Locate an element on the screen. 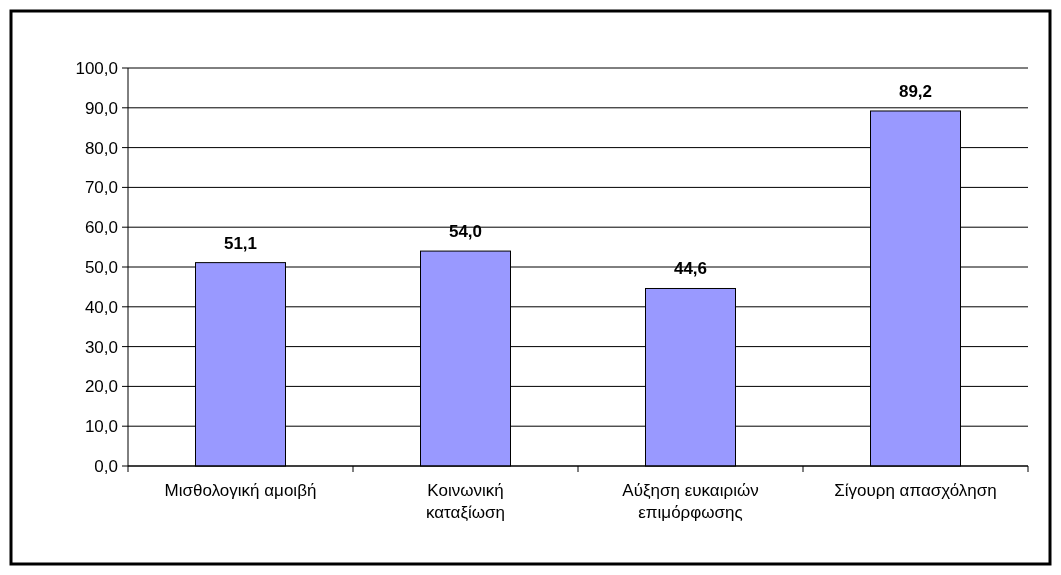 Image resolution: width=1061 pixels, height=575 pixels. y-tick-label: 90,0 is located at coordinates (101, 108).